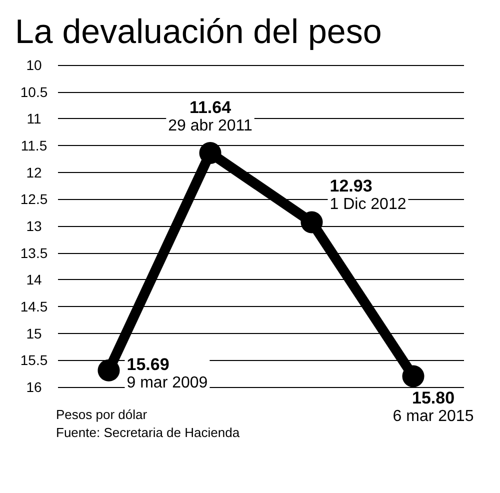  I want to click on y-tick-label: 11.5, so click(34, 146).